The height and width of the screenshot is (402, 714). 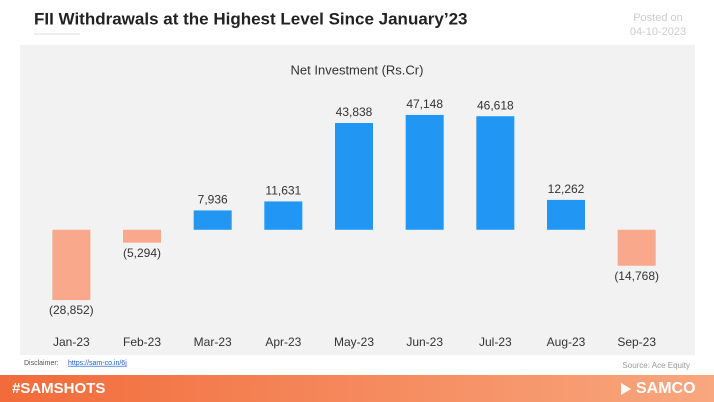 I want to click on posted-date: 04-10-2023, so click(x=658, y=32).